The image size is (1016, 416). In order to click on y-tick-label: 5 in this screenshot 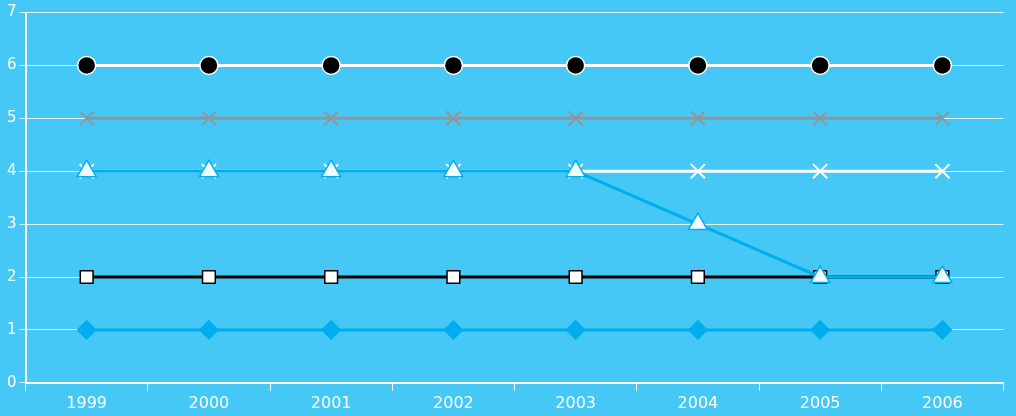, I will do `click(12, 117)`.